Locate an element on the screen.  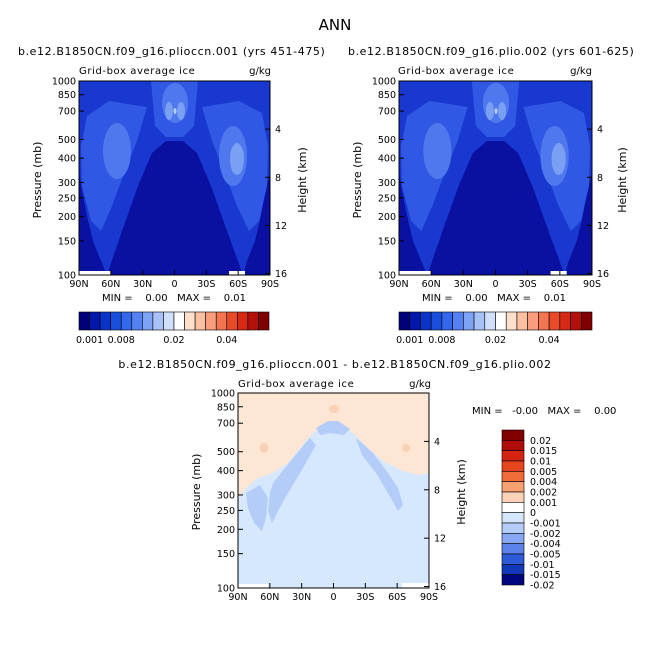
colorbar-label: -0.01 is located at coordinates (542, 565).